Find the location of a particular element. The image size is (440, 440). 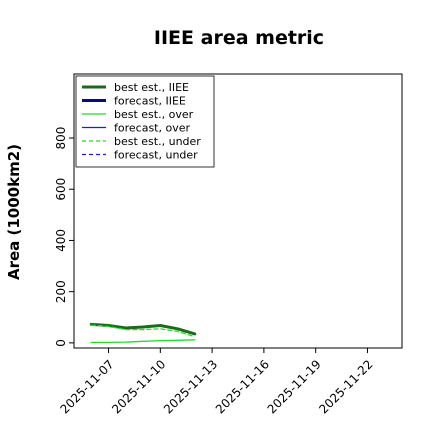

x-tick-label: 2025-11-07 is located at coordinates (86, 386).